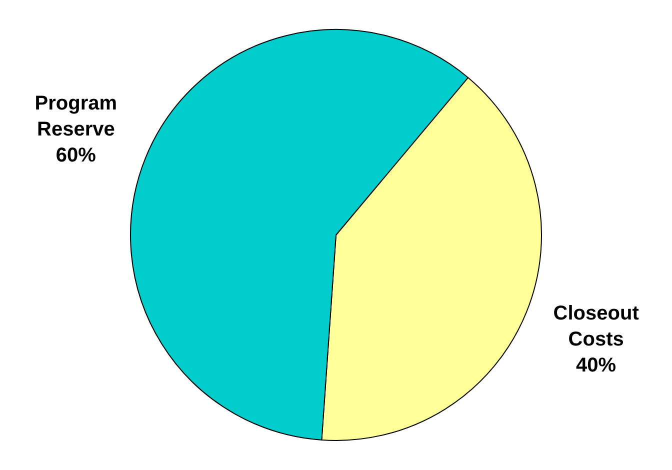 The image size is (672, 470). What do you see at coordinates (596, 365) in the screenshot?
I see `data-label: 40%` at bounding box center [596, 365].